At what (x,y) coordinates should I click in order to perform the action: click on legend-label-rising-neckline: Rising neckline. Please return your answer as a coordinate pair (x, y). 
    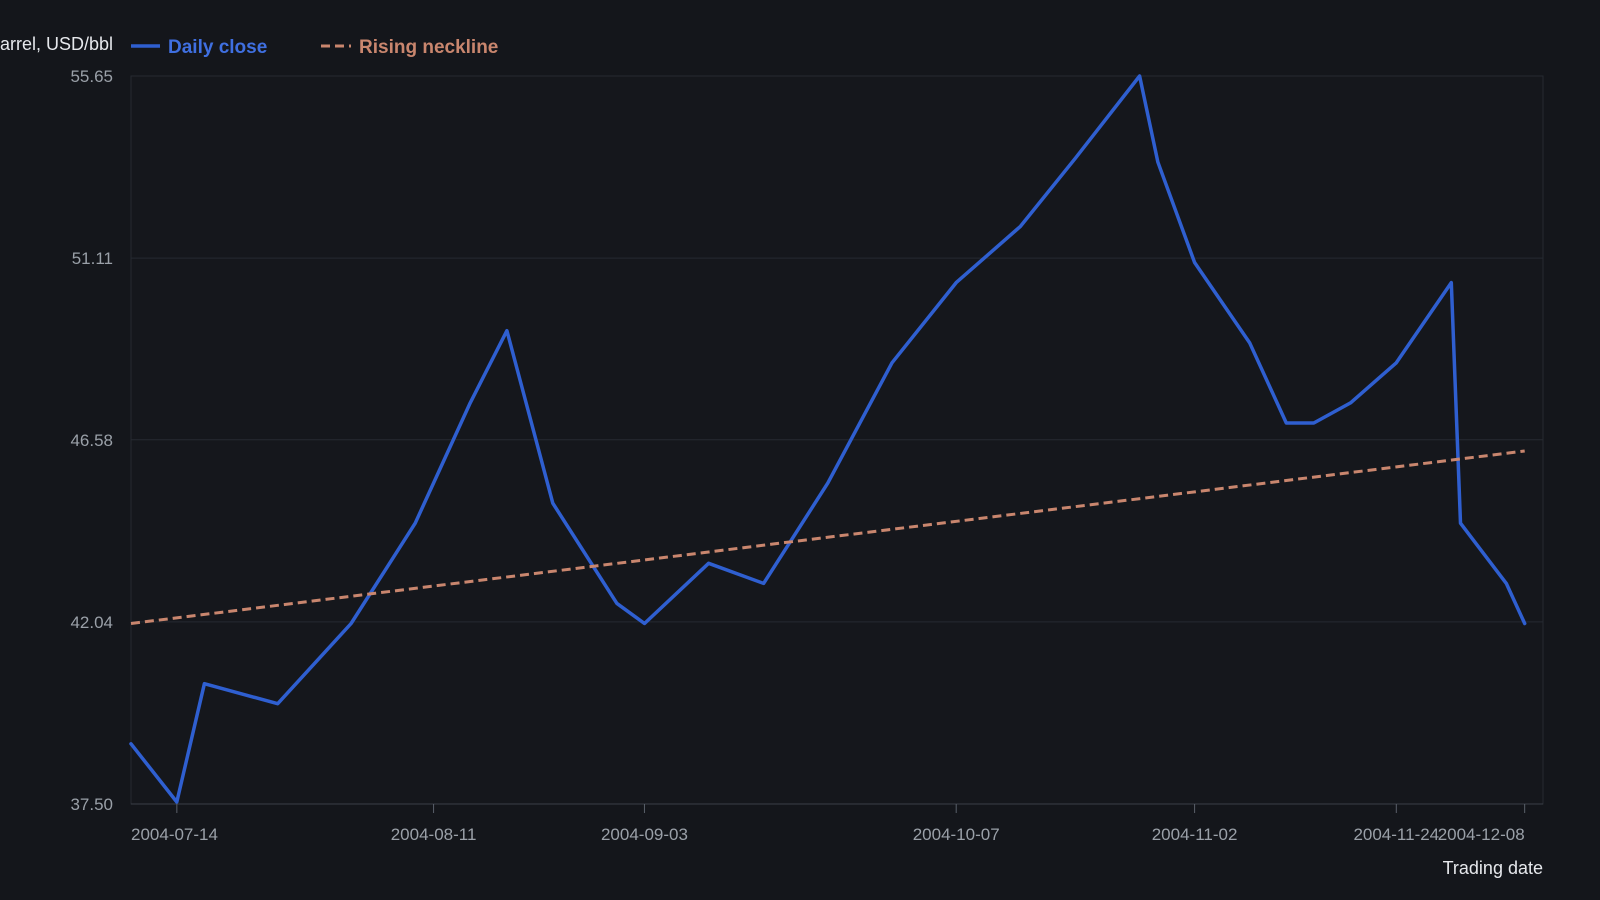
    Looking at the image, I should click on (428, 47).